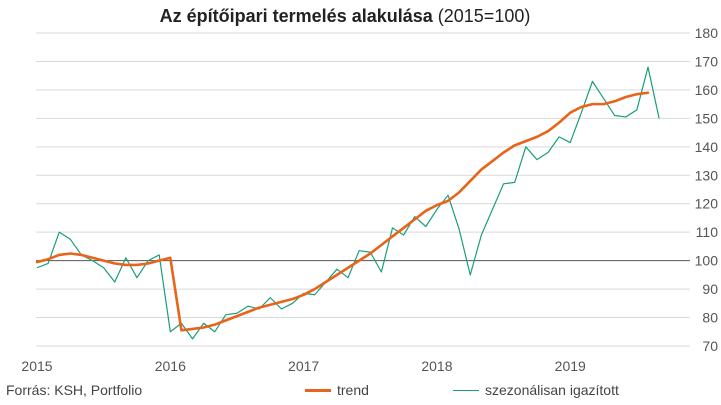  I want to click on y-tick-label: 160, so click(707, 90).